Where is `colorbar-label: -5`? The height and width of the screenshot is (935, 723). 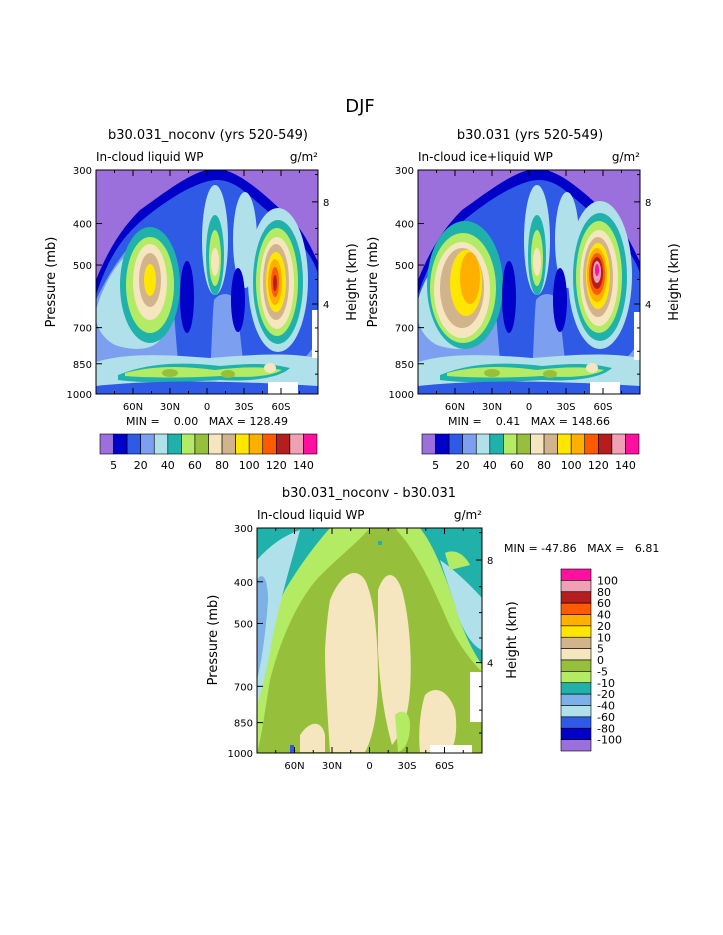
colorbar-label: -5 is located at coordinates (602, 671).